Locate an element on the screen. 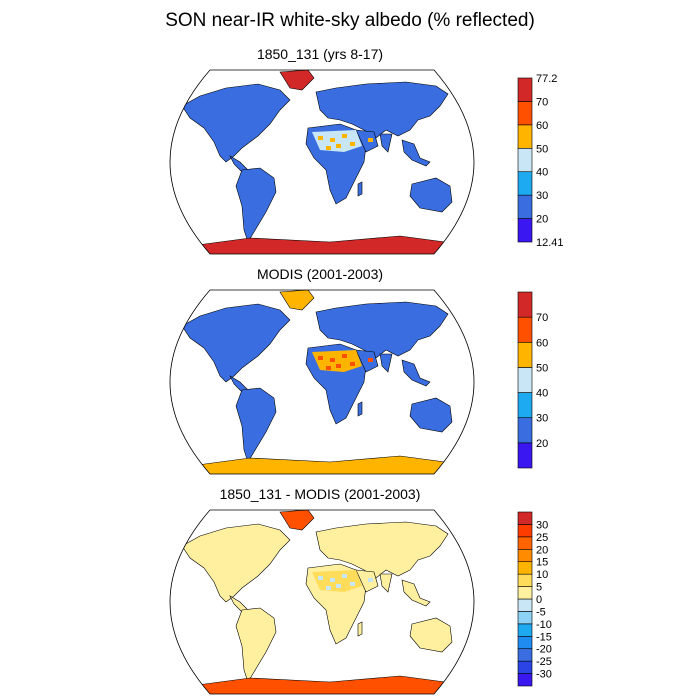 This screenshot has width=700, height=700. colorbar-tick-label: 25 is located at coordinates (542, 538).